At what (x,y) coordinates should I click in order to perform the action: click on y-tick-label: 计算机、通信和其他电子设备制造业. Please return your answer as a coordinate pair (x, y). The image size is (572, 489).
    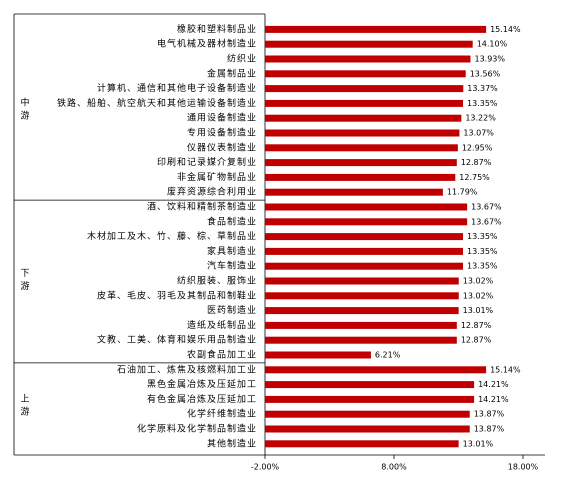
    Looking at the image, I should click on (177, 88).